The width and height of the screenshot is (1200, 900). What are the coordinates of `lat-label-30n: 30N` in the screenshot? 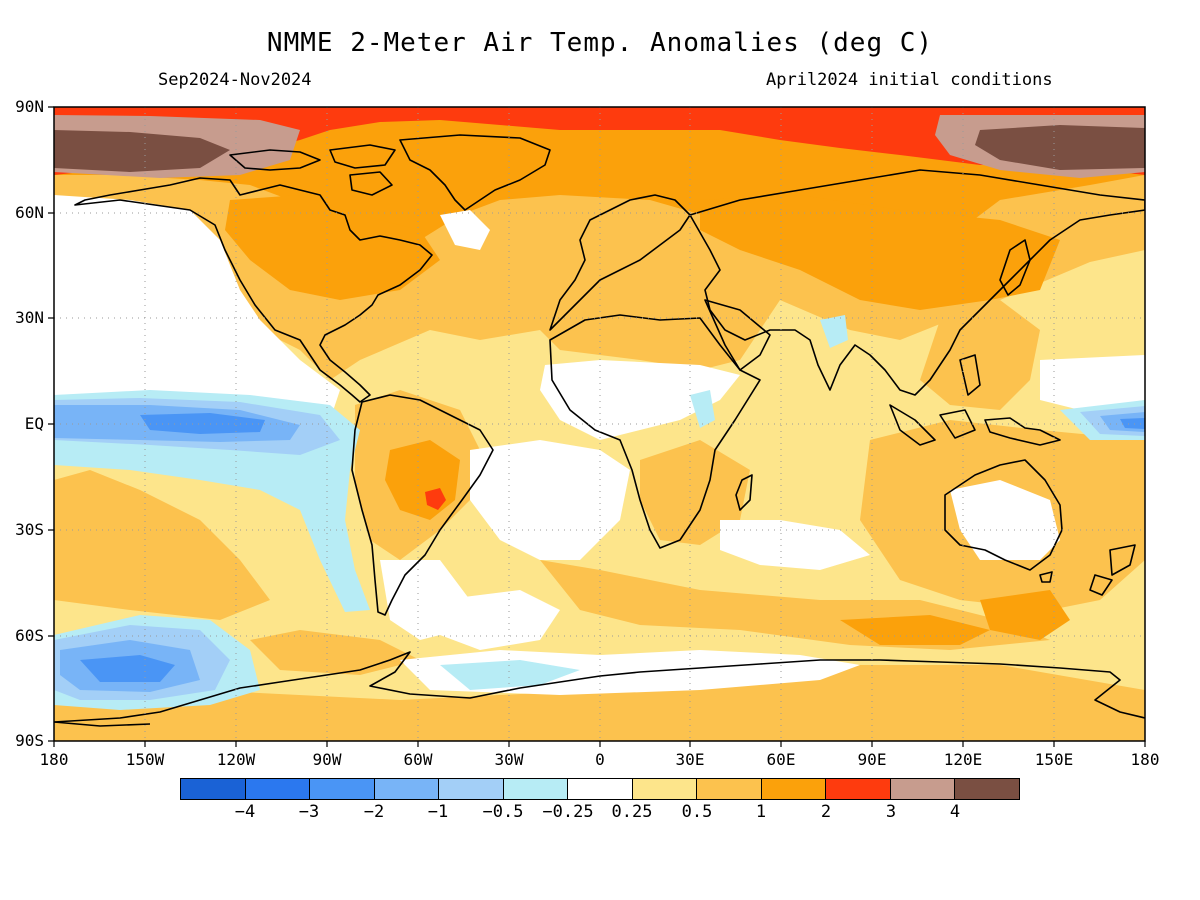 It's located at (29, 317).